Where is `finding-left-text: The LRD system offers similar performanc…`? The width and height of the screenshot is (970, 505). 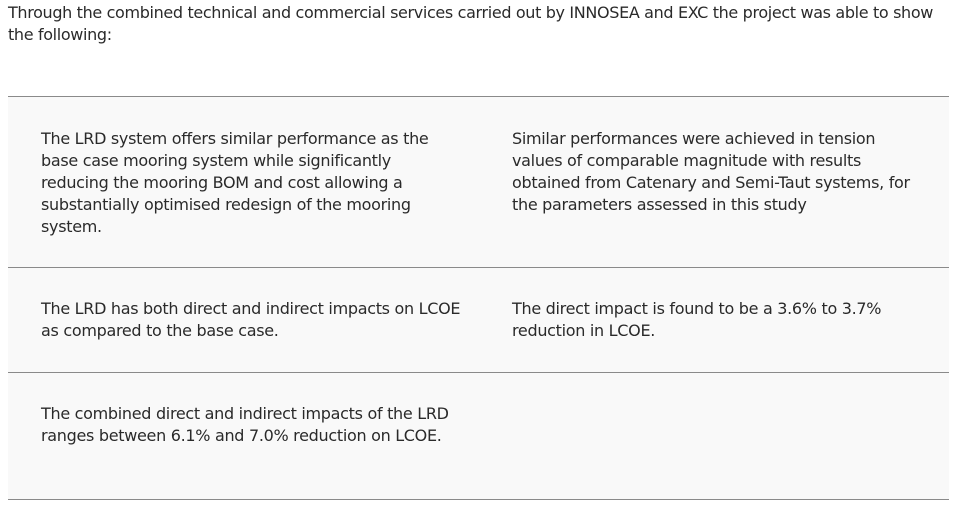 finding-left-text: The LRD system offers similar performanc… is located at coordinates (235, 182).